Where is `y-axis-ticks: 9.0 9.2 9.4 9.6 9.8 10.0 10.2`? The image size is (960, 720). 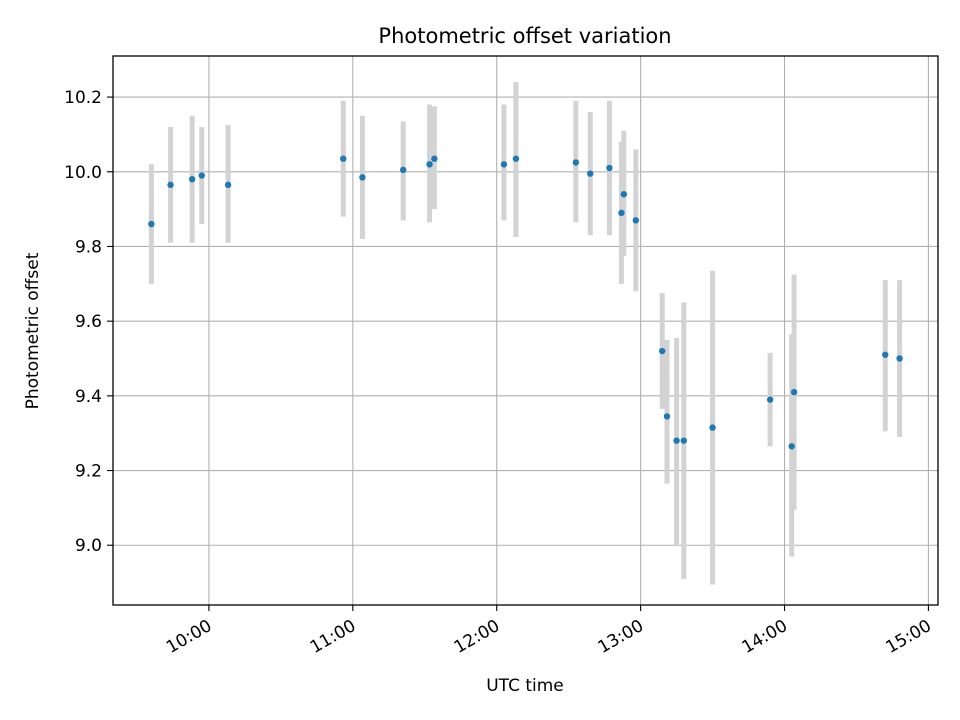 y-axis-ticks: 9.0 9.2 9.4 9.6 9.8 10.0 10.2 is located at coordinates (88, 322).